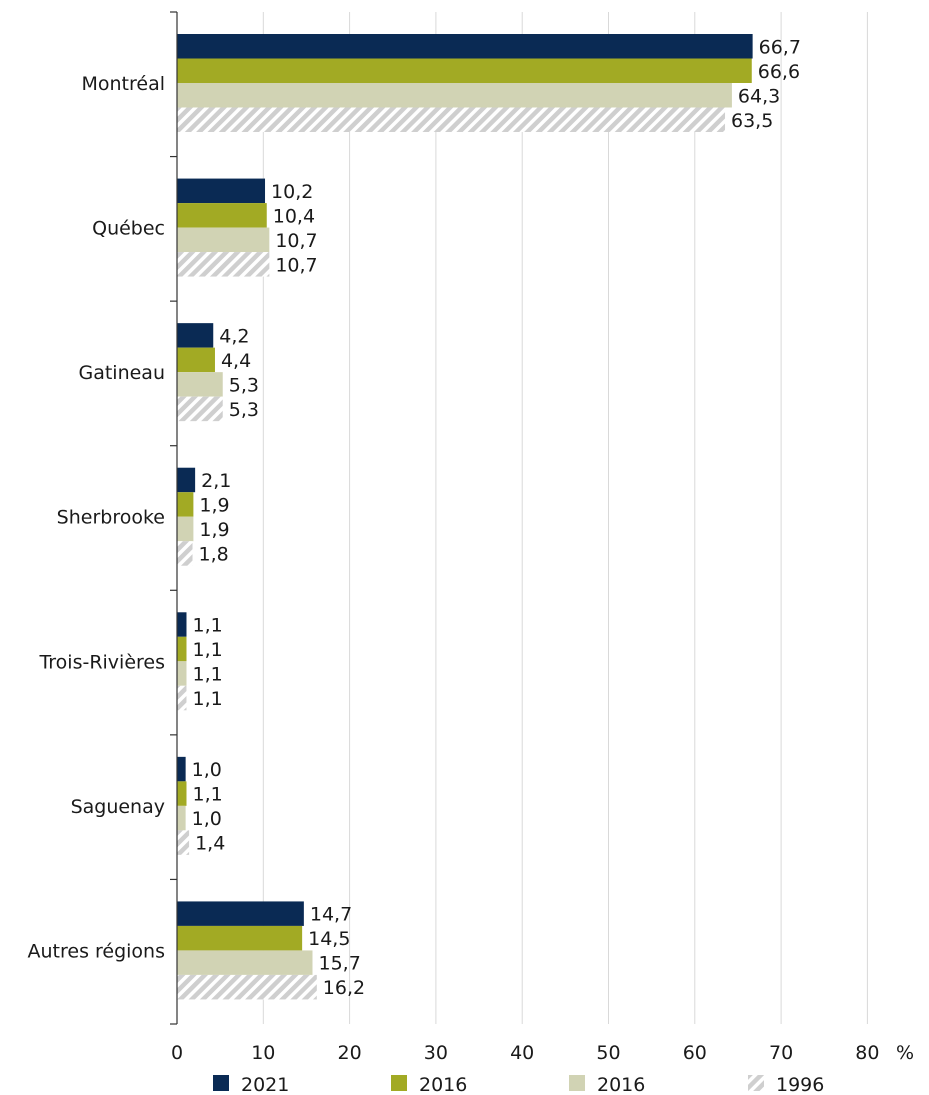  Describe the element at coordinates (210, 844) in the screenshot. I see `bar-value-label: 1,4` at that location.